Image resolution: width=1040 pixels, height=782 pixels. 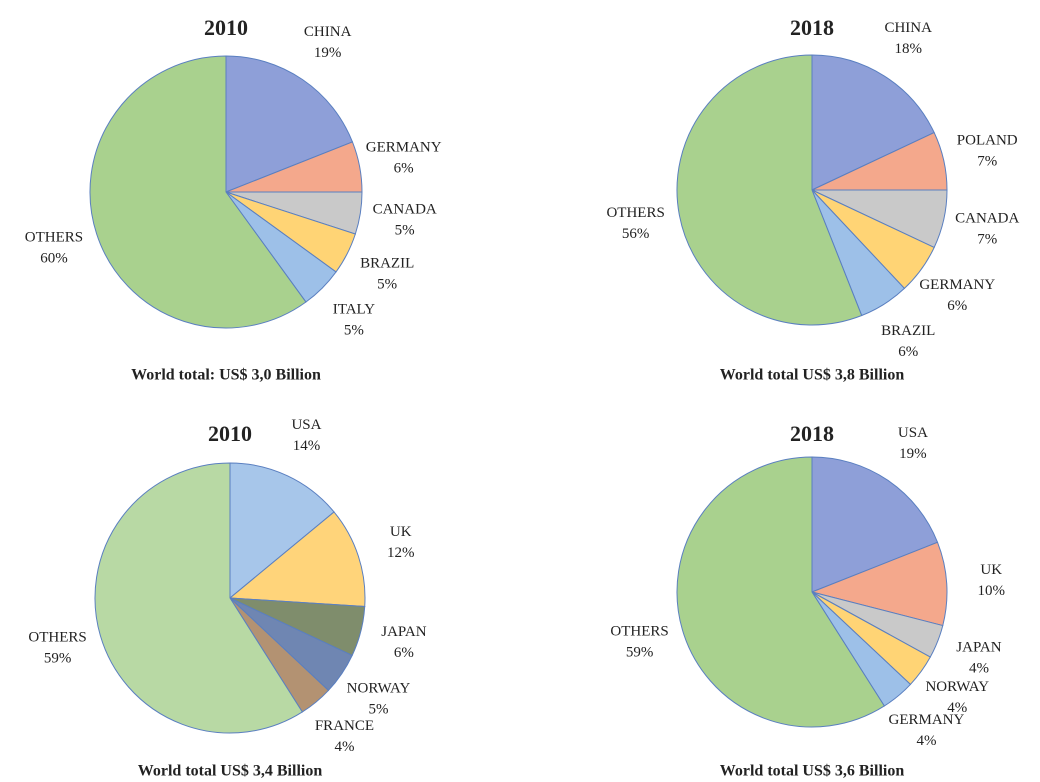 I want to click on slice-value: 18%, so click(x=908, y=49).